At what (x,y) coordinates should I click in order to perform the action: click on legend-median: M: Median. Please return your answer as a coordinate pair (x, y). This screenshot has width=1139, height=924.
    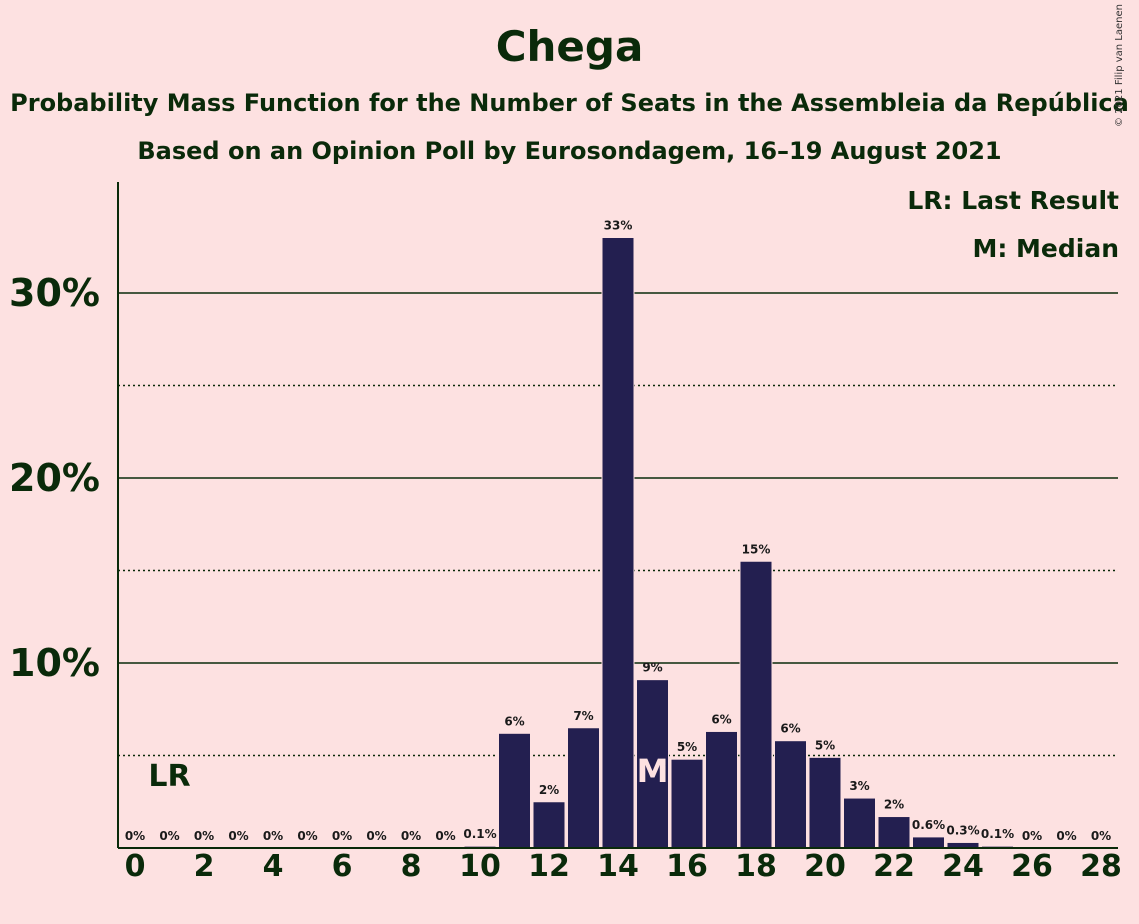
    Looking at the image, I should click on (1045, 248).